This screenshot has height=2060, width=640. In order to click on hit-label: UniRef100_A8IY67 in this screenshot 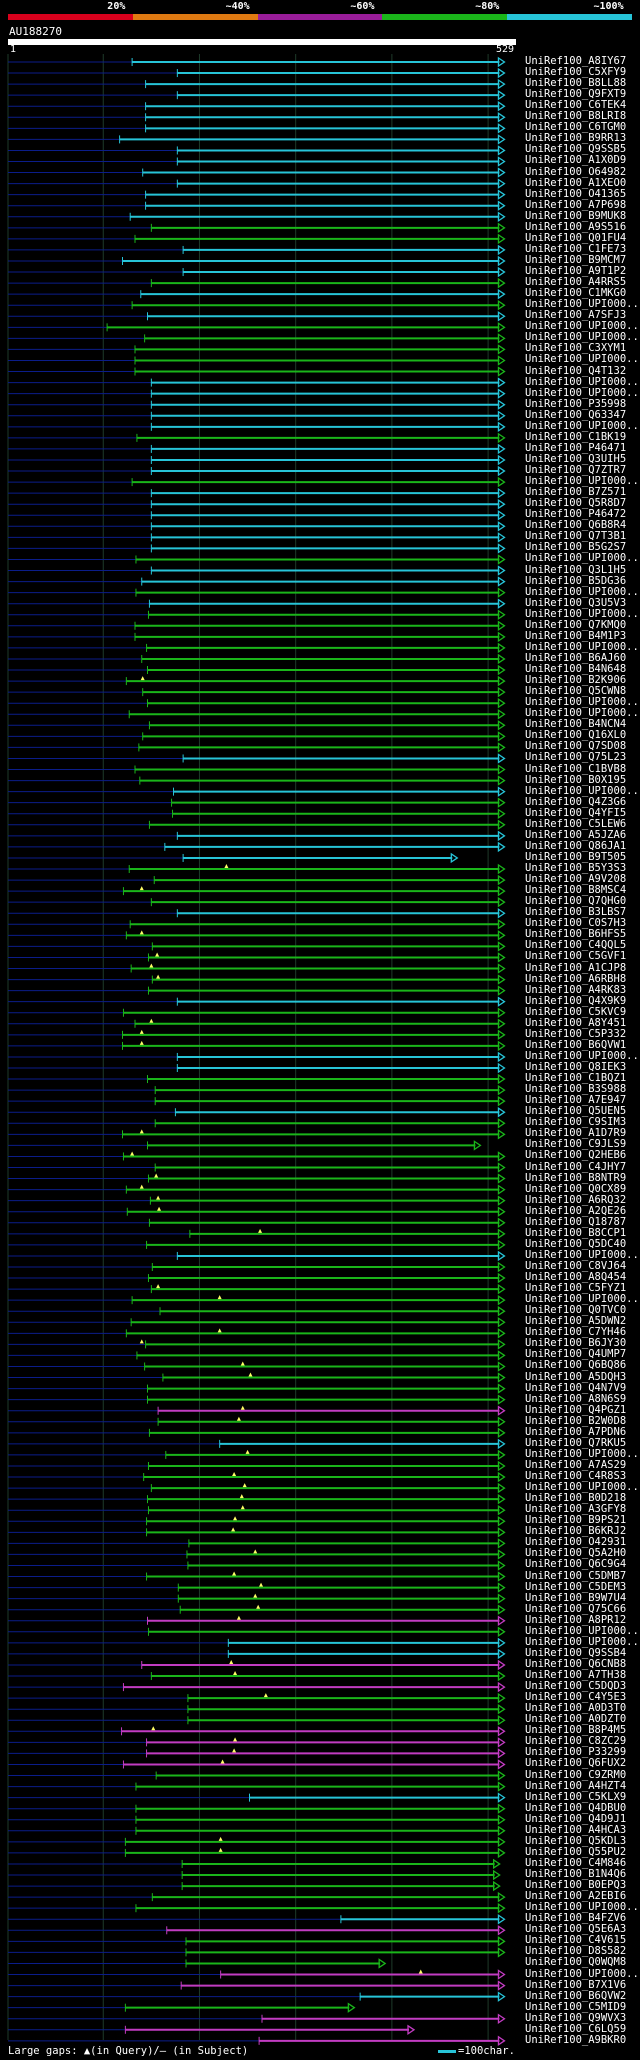, I will do `click(576, 61)`.